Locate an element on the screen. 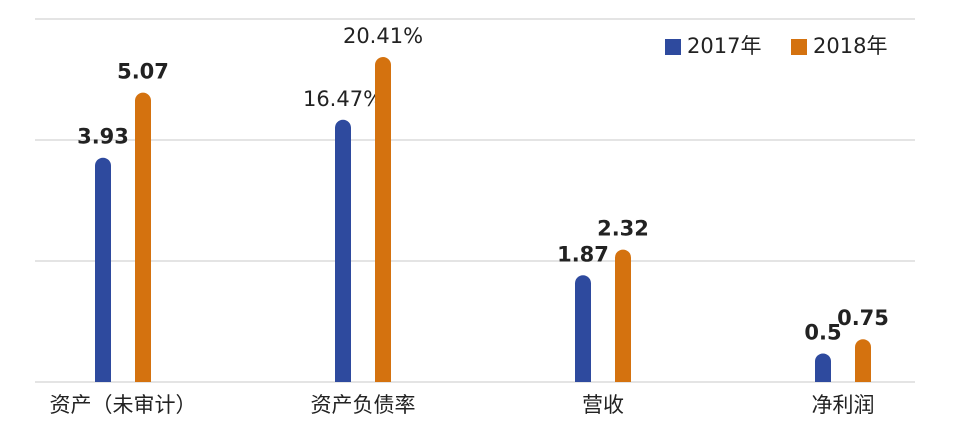  legend-label: 2018年 is located at coordinates (850, 46).